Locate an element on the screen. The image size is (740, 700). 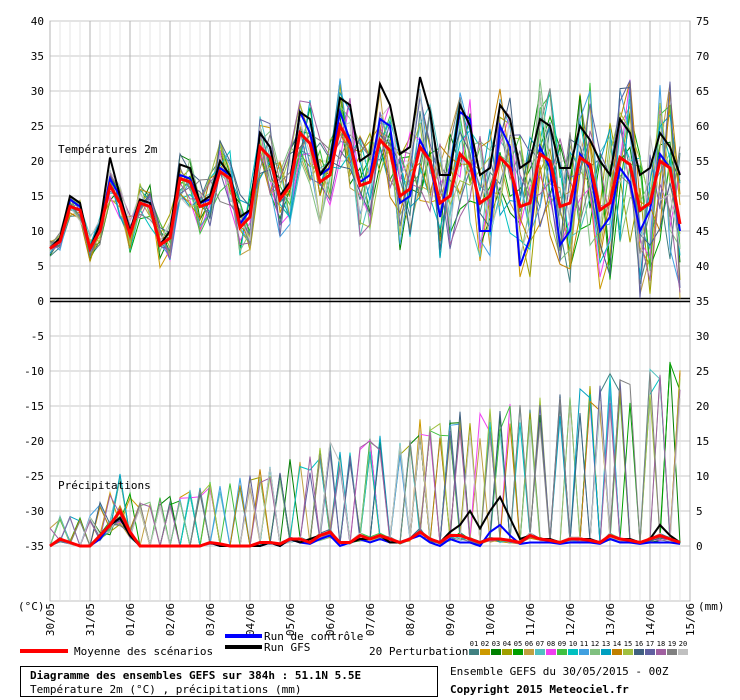
right-tick-label: 50 is located at coordinates (702, 196).